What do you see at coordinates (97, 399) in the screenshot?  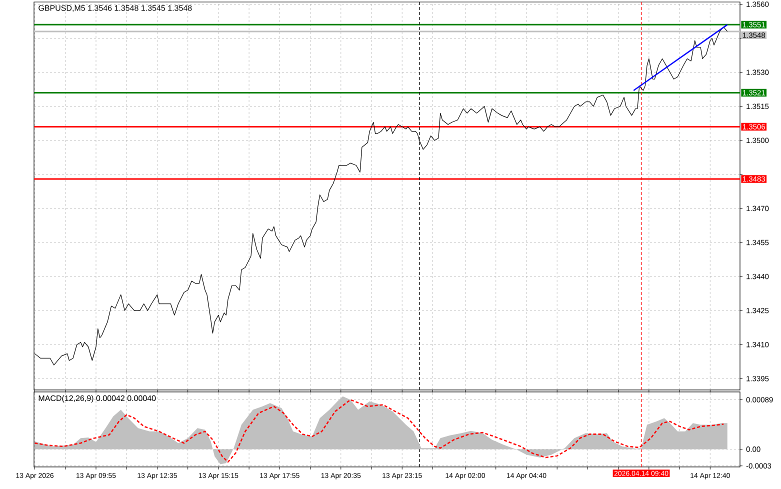 I see `chart-title: MACD(12,26,9) 0.00042 0.00040` at bounding box center [97, 399].